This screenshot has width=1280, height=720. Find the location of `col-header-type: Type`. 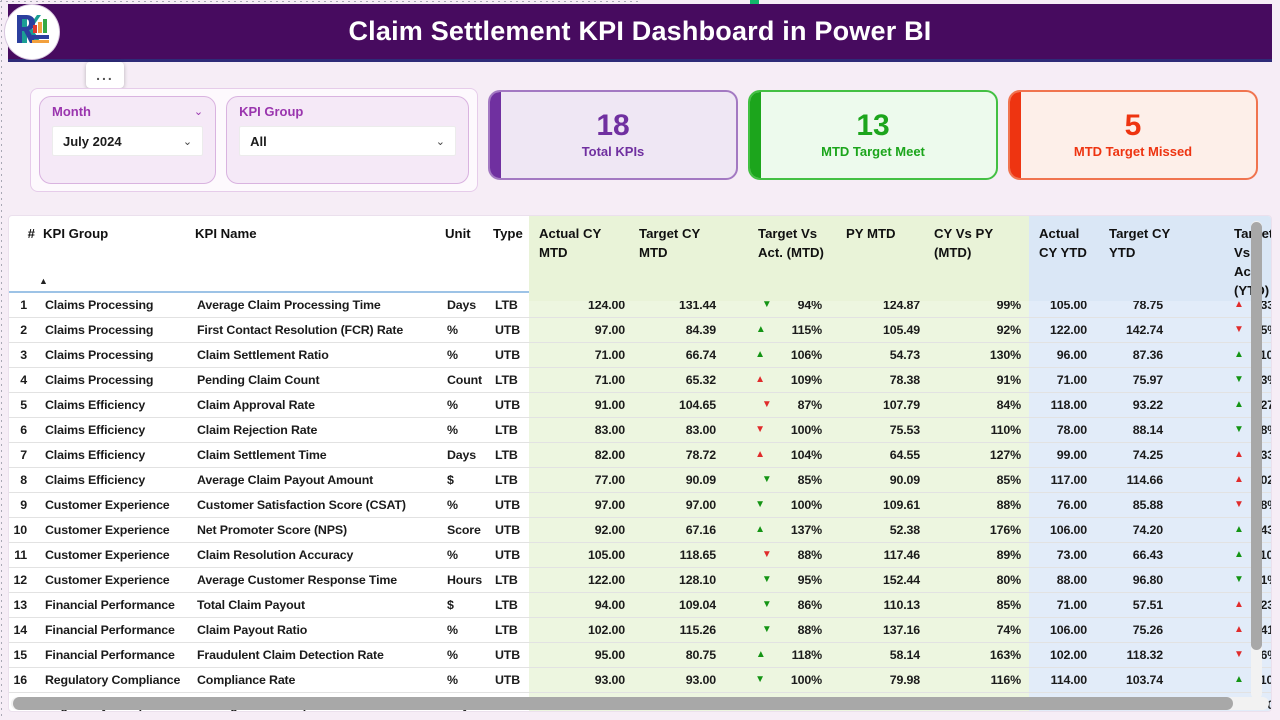

col-header-type: Type is located at coordinates (508, 233).